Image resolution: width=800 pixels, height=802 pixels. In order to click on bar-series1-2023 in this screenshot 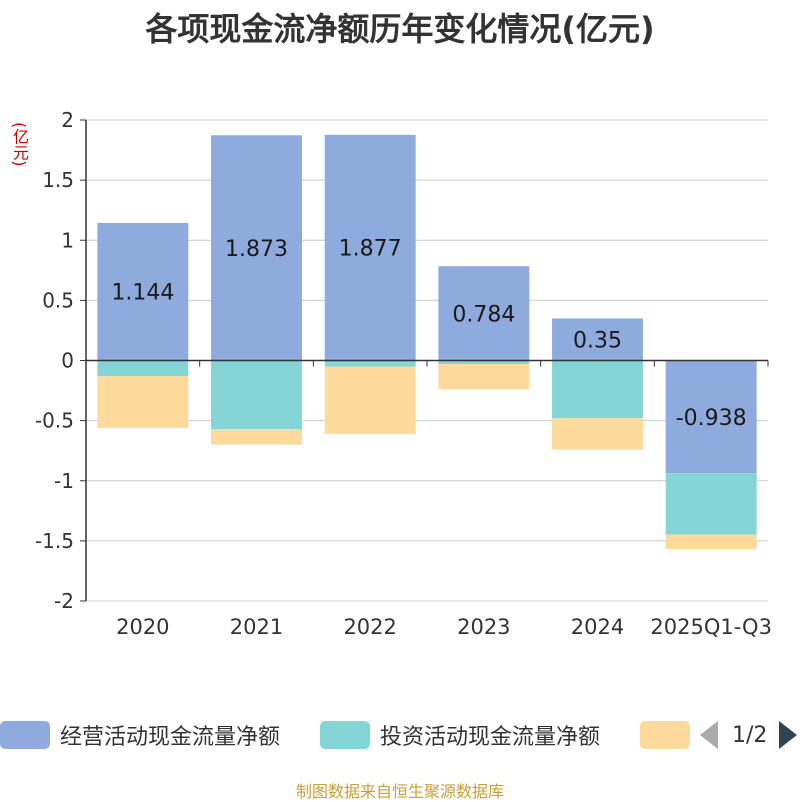, I will do `click(484, 313)`.